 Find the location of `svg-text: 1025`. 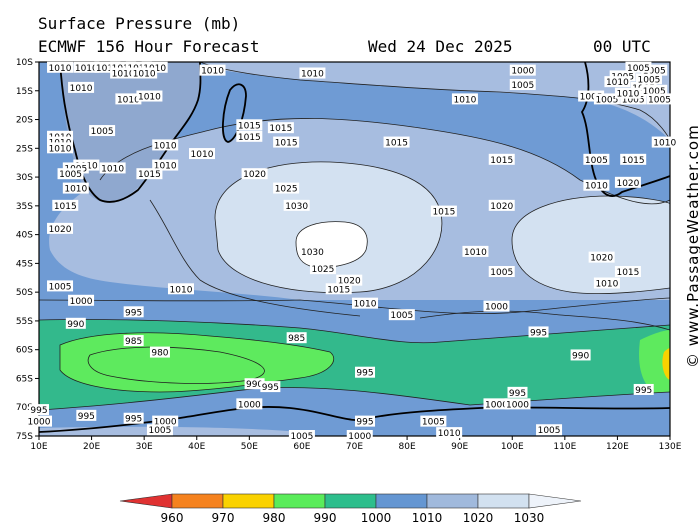

svg-text: 1025 is located at coordinates (322, 270).